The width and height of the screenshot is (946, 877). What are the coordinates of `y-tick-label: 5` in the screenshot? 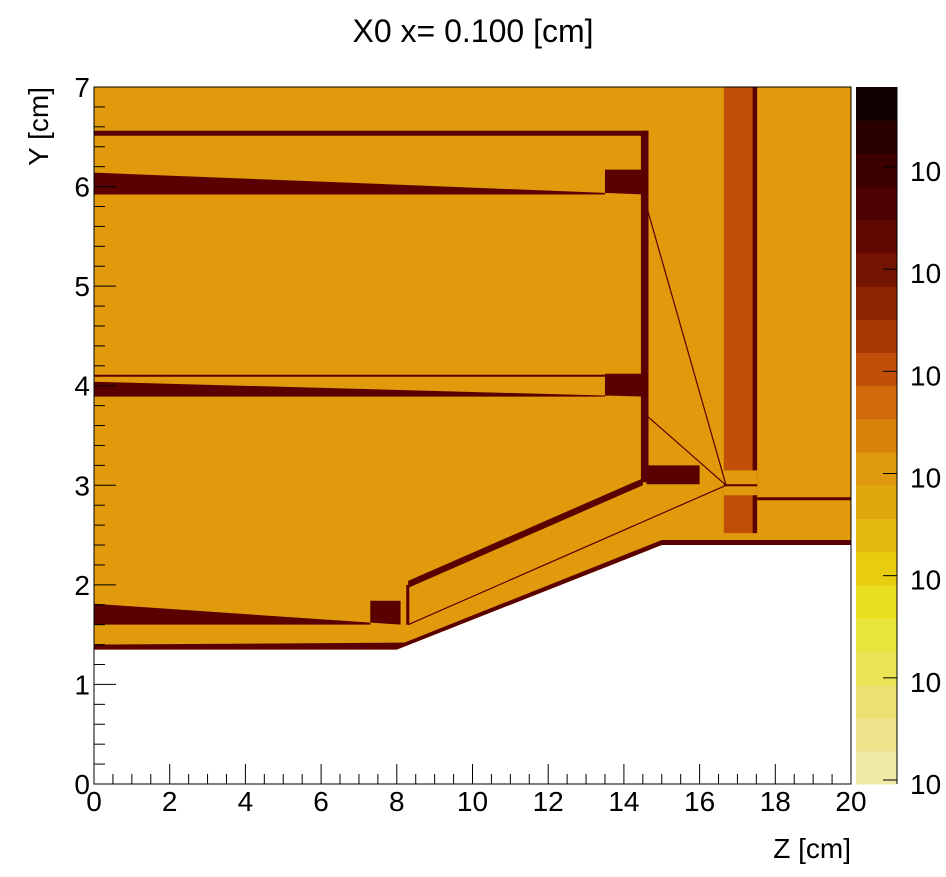 It's located at (82, 286).